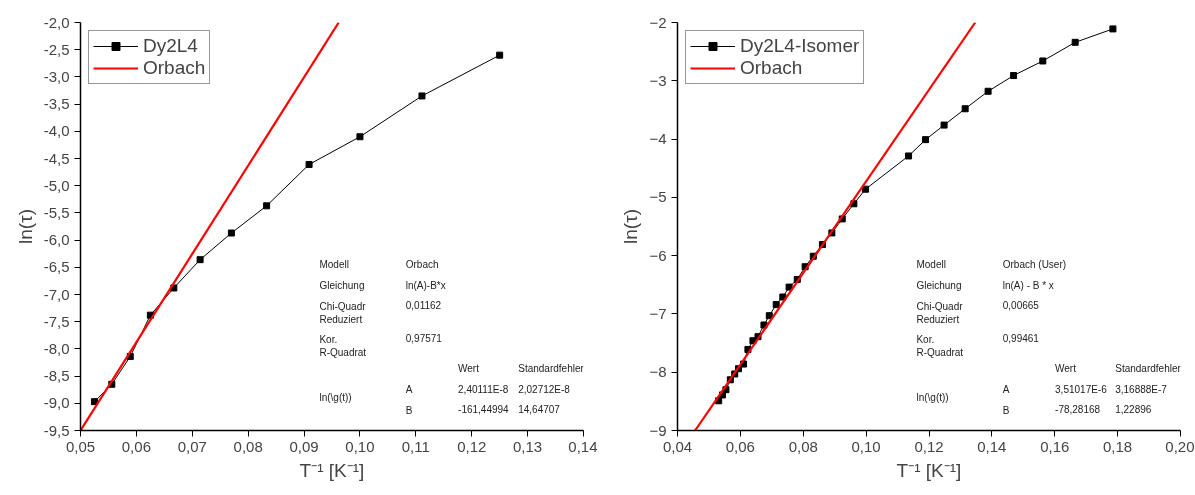  Describe the element at coordinates (56, 240) in the screenshot. I see `y-tick-label: -6,0` at that location.